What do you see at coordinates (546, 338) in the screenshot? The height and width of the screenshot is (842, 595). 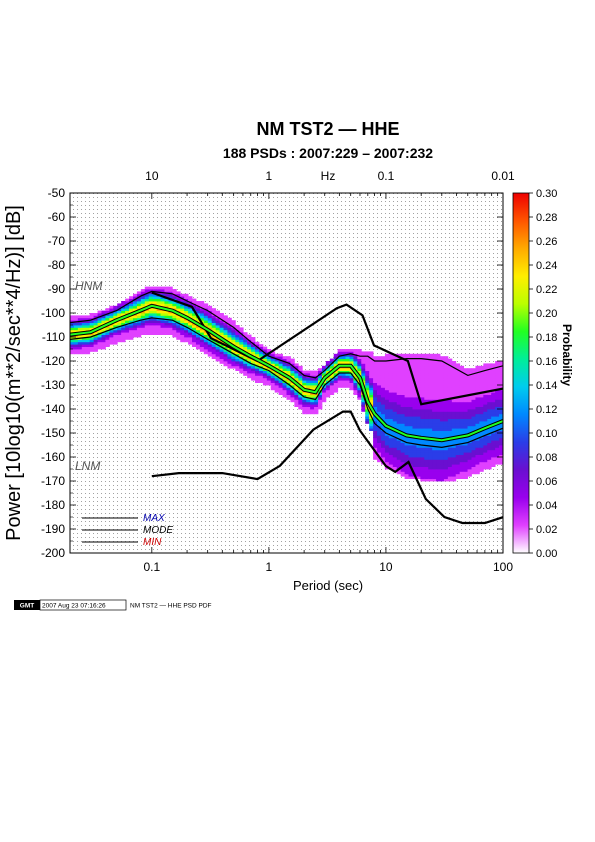 I see `colorbar-tick-label: 0.18` at bounding box center [546, 338].